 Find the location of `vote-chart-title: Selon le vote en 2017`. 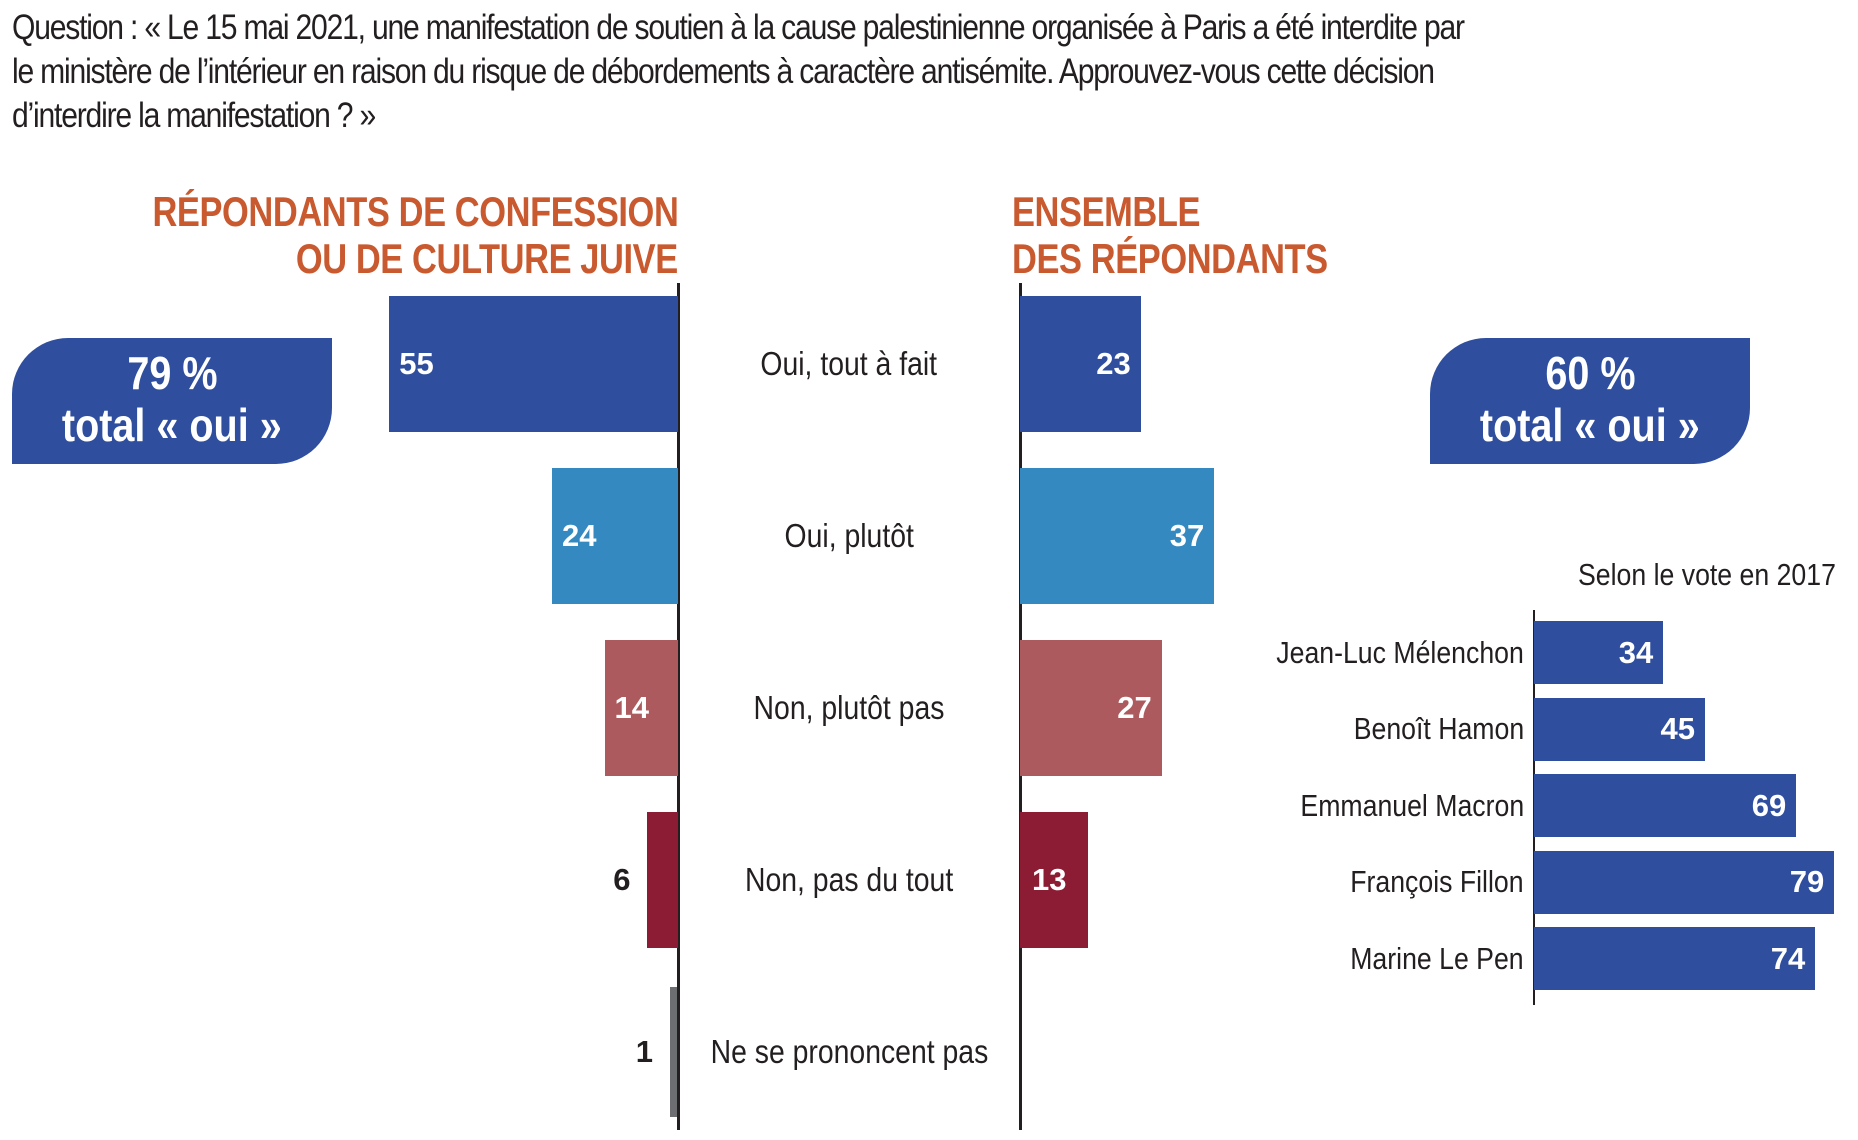

vote-chart-title: Selon le vote en 2017 is located at coordinates (1686, 575).